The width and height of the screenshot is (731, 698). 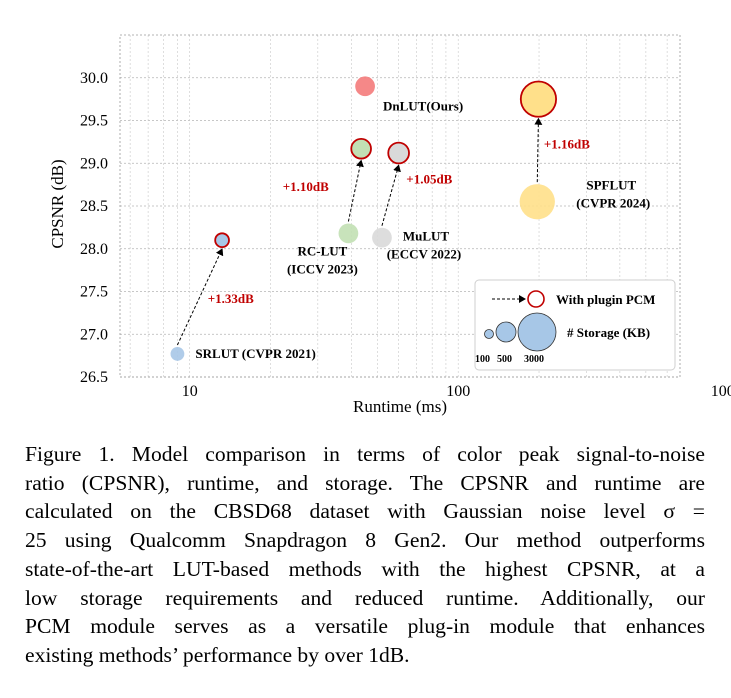 I want to click on legend-size-3000: 3000, so click(x=534, y=359).